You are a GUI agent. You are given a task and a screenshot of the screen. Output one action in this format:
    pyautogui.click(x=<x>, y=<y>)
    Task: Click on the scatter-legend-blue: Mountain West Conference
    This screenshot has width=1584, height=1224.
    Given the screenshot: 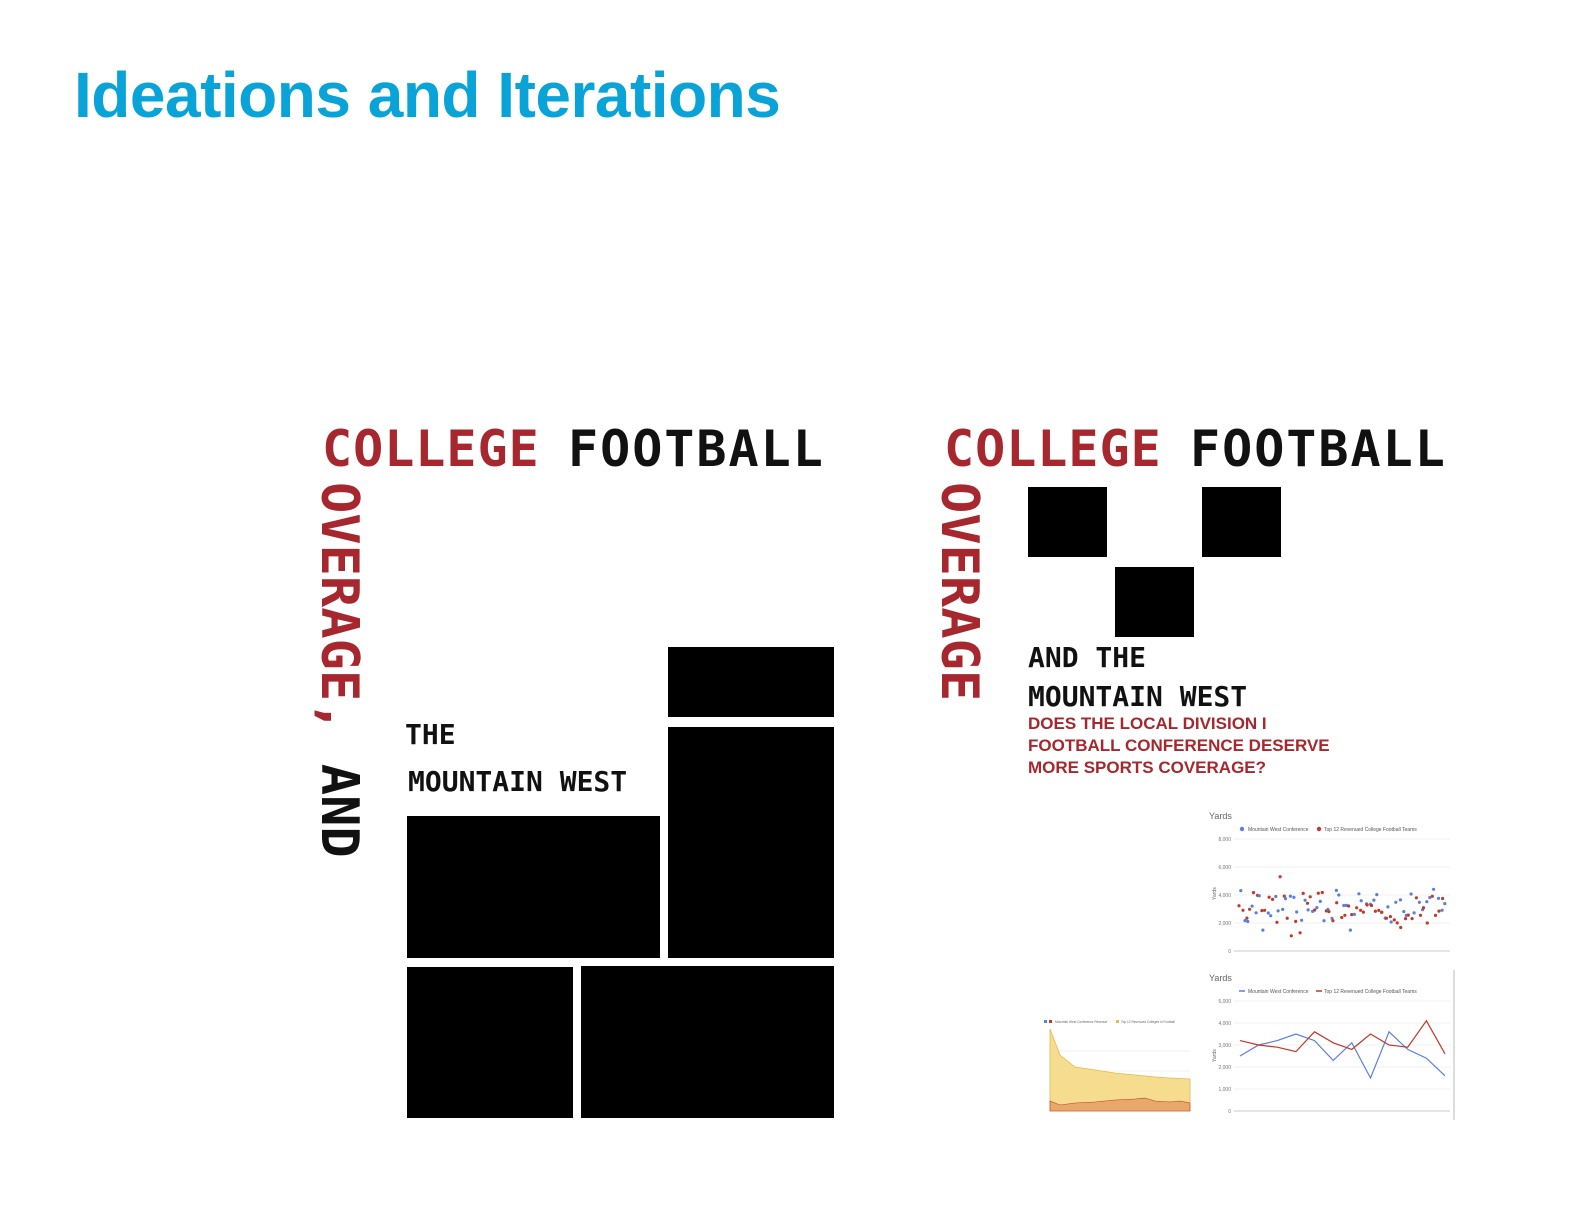 What is the action you would take?
    pyautogui.click(x=1278, y=830)
    